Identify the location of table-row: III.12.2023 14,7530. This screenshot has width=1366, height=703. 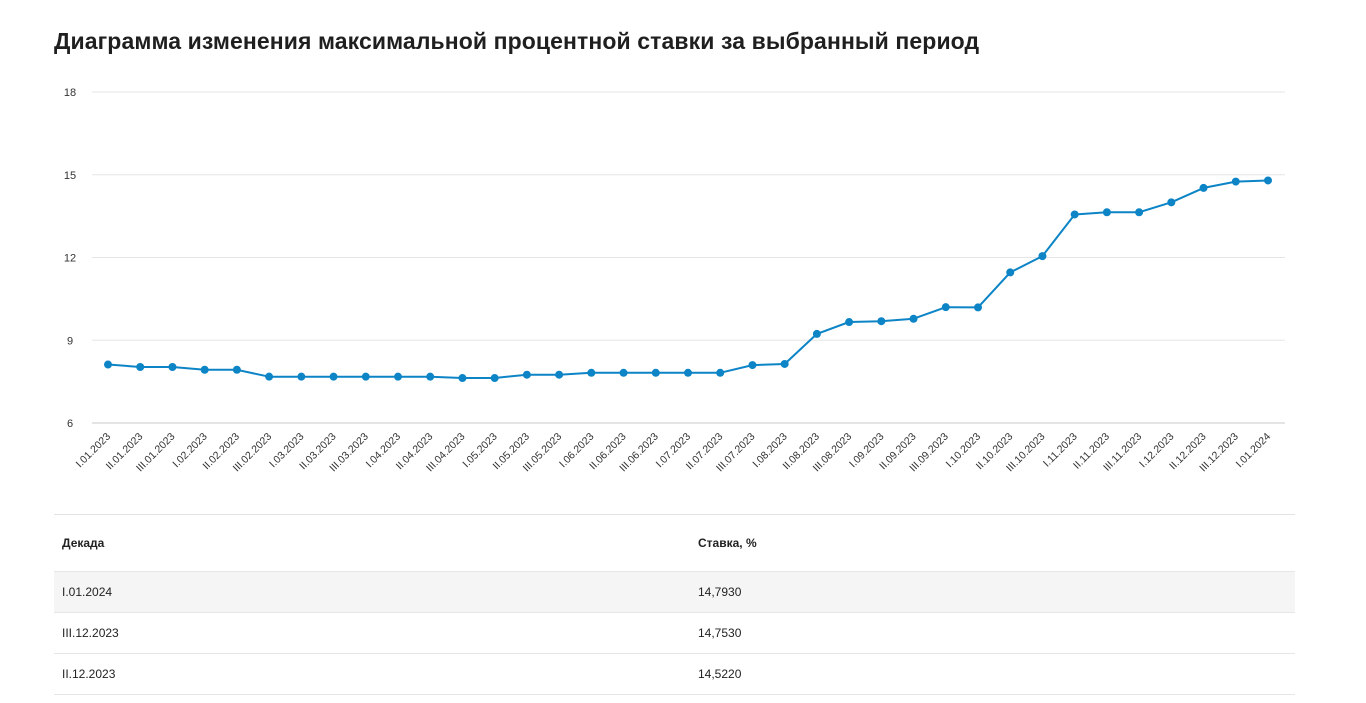
(674, 633).